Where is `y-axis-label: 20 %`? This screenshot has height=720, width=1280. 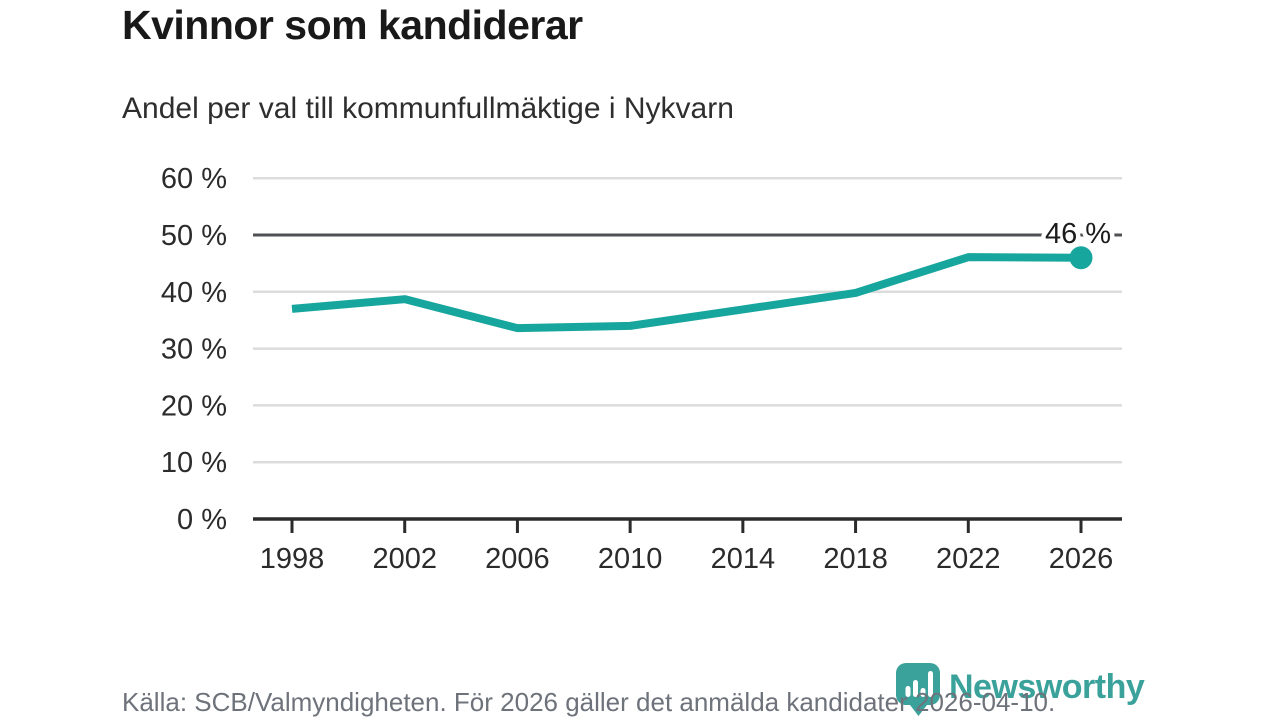
y-axis-label: 20 % is located at coordinates (194, 406).